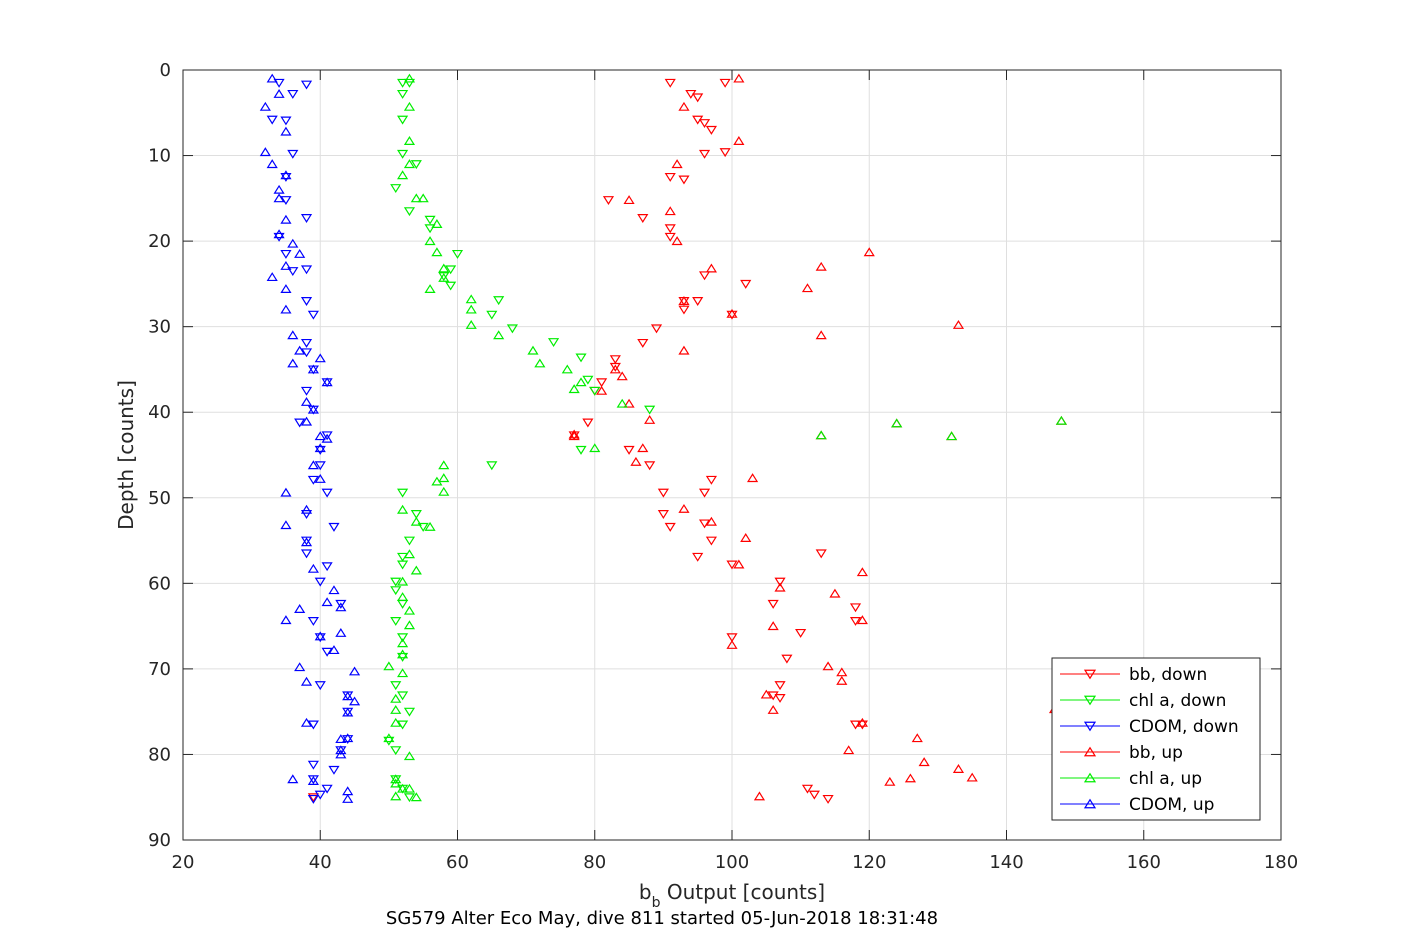 This screenshot has width=1417, height=945. Describe the element at coordinates (159, 840) in the screenshot. I see `y-tick-label: 90` at that location.